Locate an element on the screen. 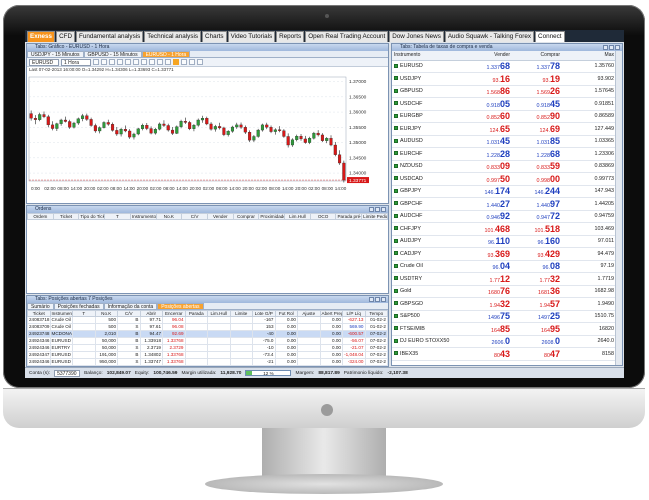  rate-row: EURUSD 1.33768 1.33778 1.35760 is located at coordinates (504, 66).